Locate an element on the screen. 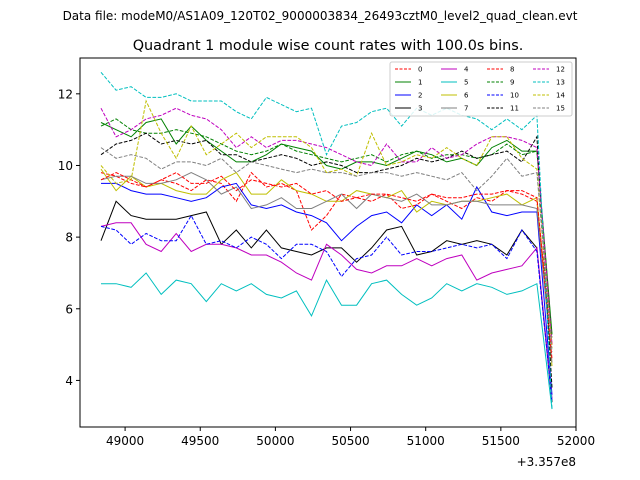 This screenshot has width=640, height=480. legend-label-0: 0 is located at coordinates (420, 70).